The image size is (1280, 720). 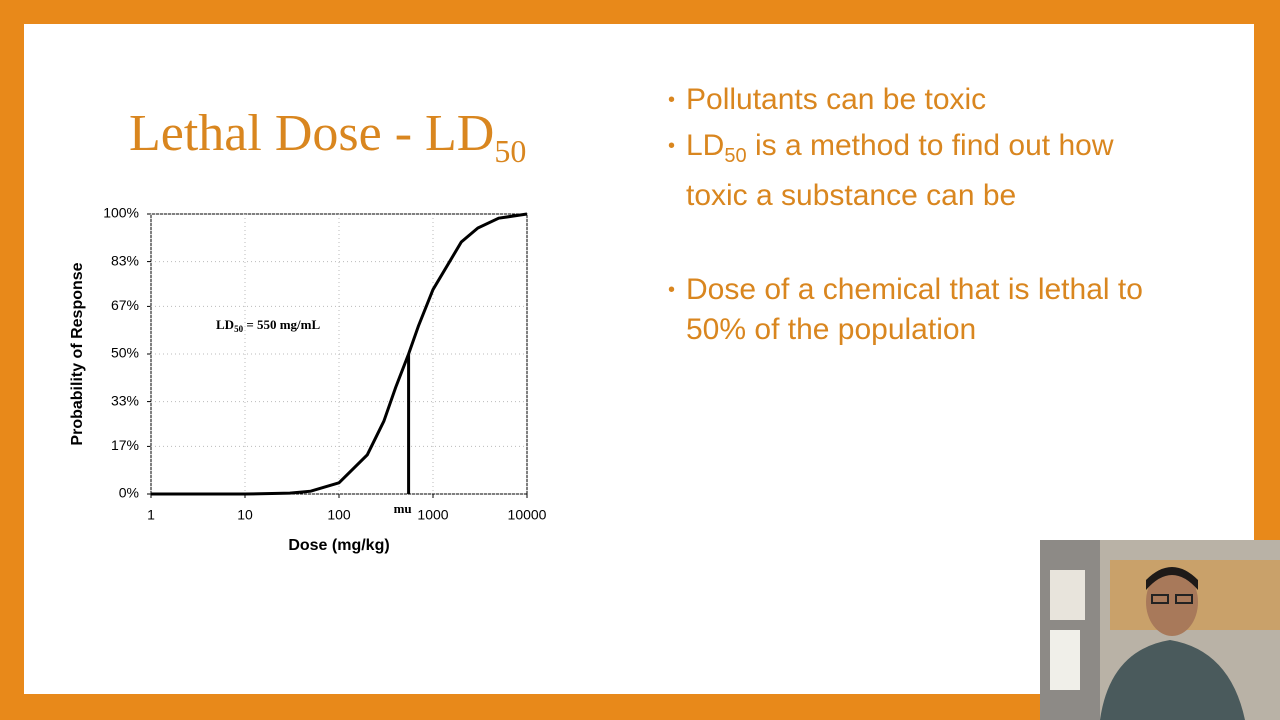 I want to click on title-text: Lethal Dose - LD, so click(x=312, y=133).